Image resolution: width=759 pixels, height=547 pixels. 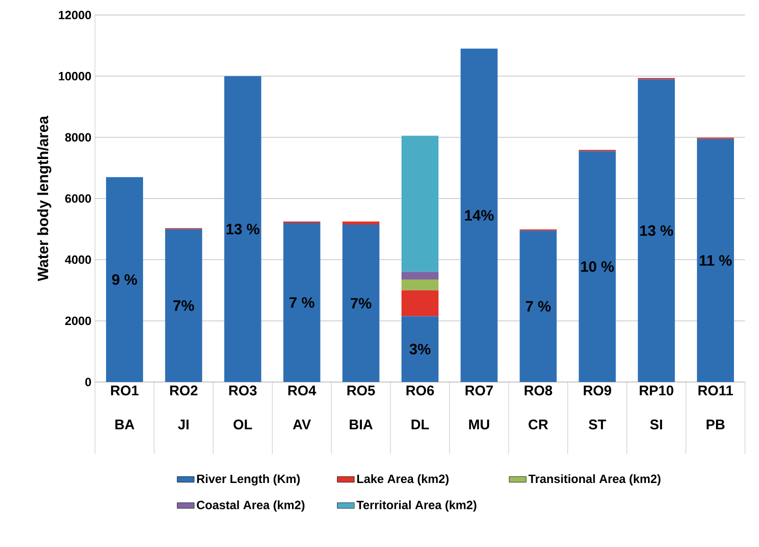 I want to click on category-label: RO11 PB, so click(x=715, y=408).